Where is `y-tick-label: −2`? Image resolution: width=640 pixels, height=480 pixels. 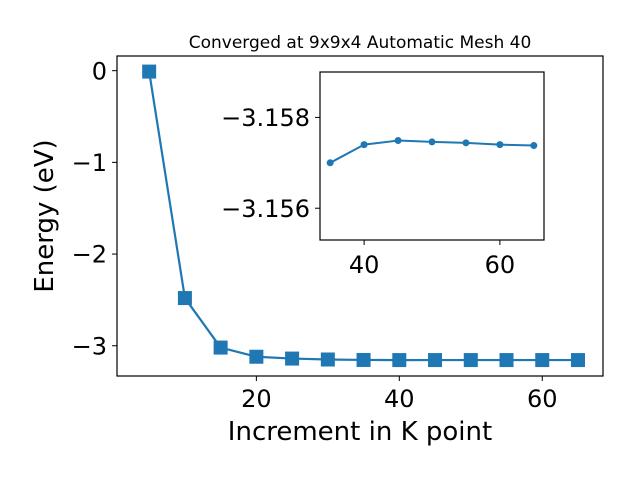 y-tick-label: −2 is located at coordinates (89, 255).